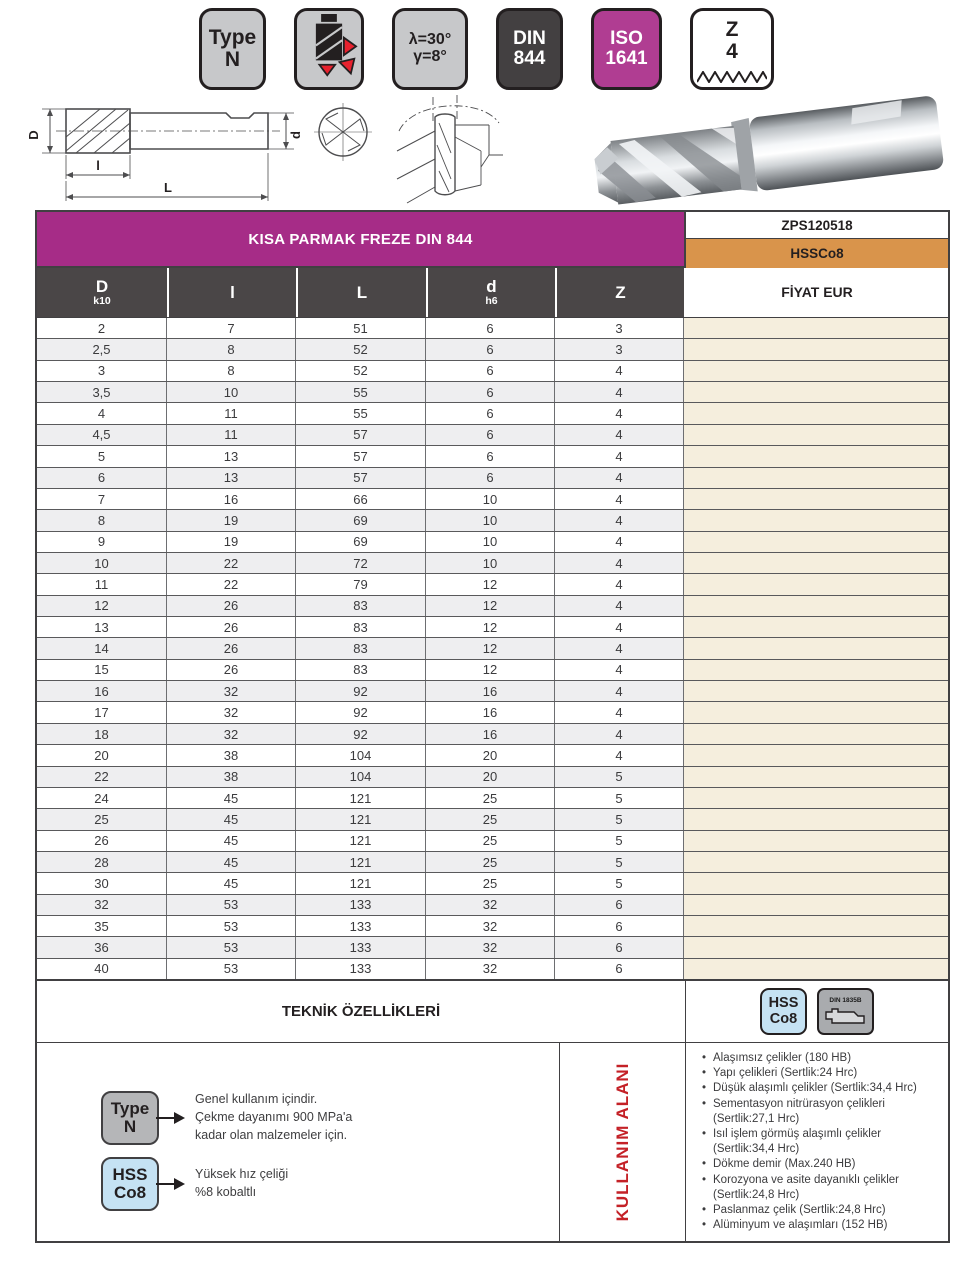 The image size is (953, 1275). What do you see at coordinates (102, 648) in the screenshot?
I see `cell-D: 14` at bounding box center [102, 648].